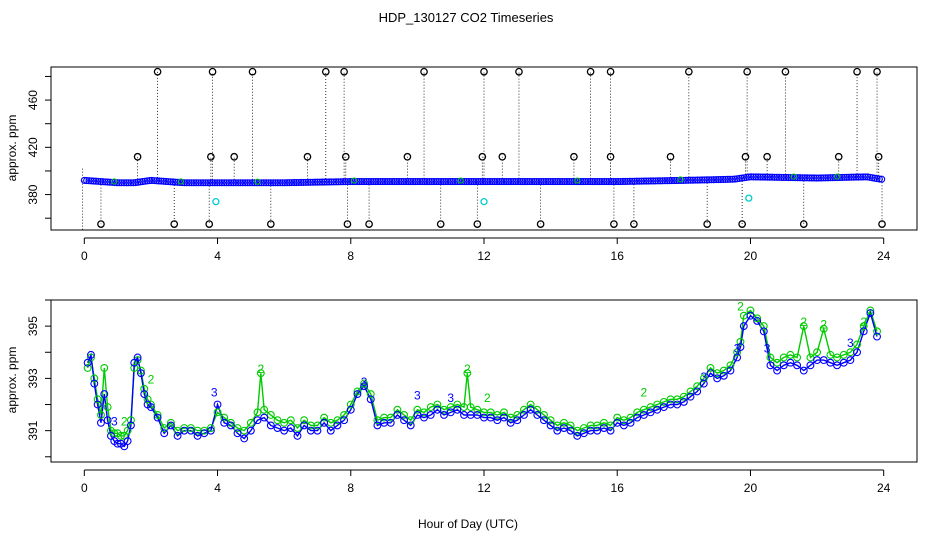 The height and width of the screenshot is (540, 936). Describe the element at coordinates (884, 488) in the screenshot. I see `bottom-x-tick-label: 24` at that location.